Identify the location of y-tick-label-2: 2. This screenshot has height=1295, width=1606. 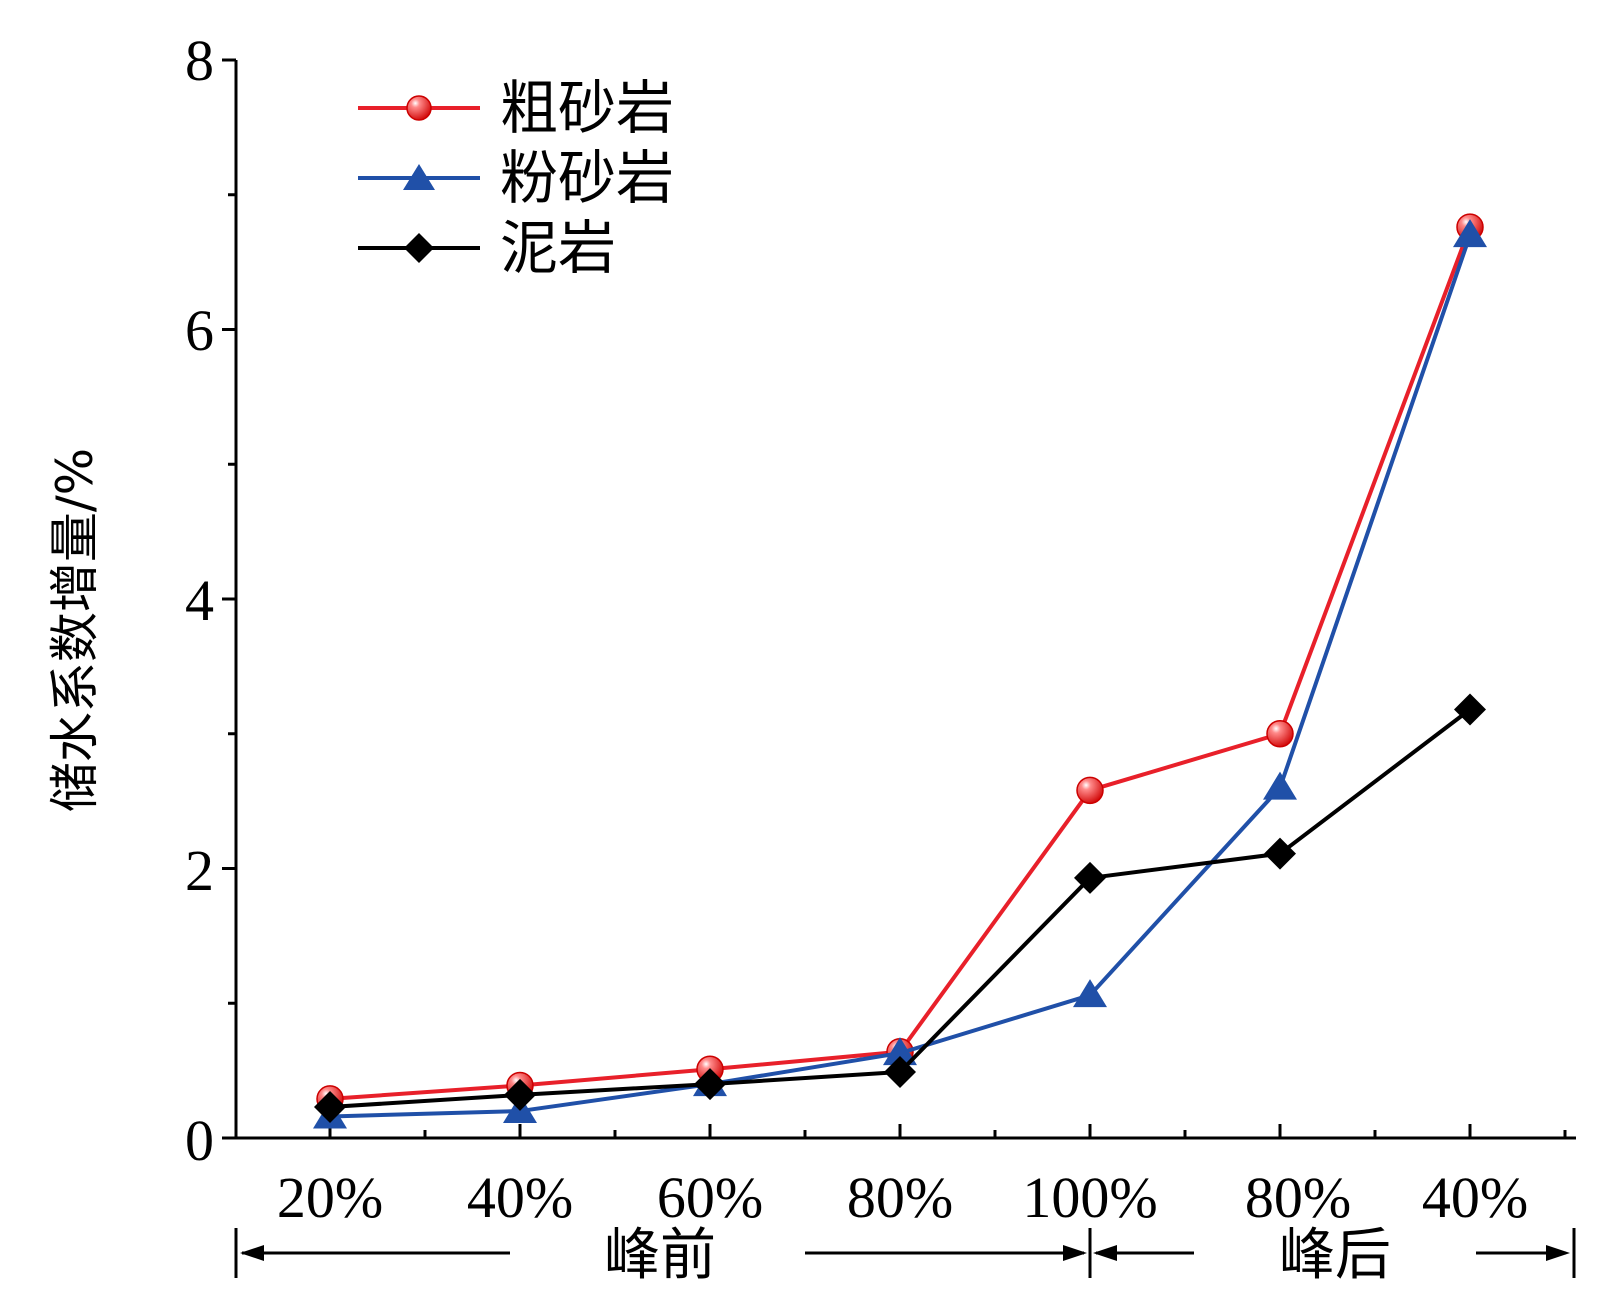
(199, 870).